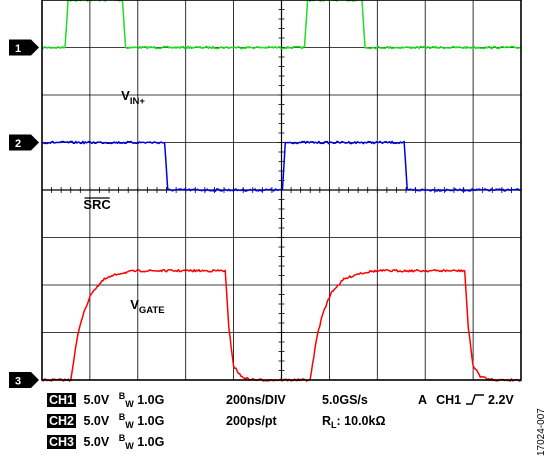 This screenshot has height=460, width=559. Describe the element at coordinates (122, 396) in the screenshot. I see `ch1-bw-main: B` at that location.